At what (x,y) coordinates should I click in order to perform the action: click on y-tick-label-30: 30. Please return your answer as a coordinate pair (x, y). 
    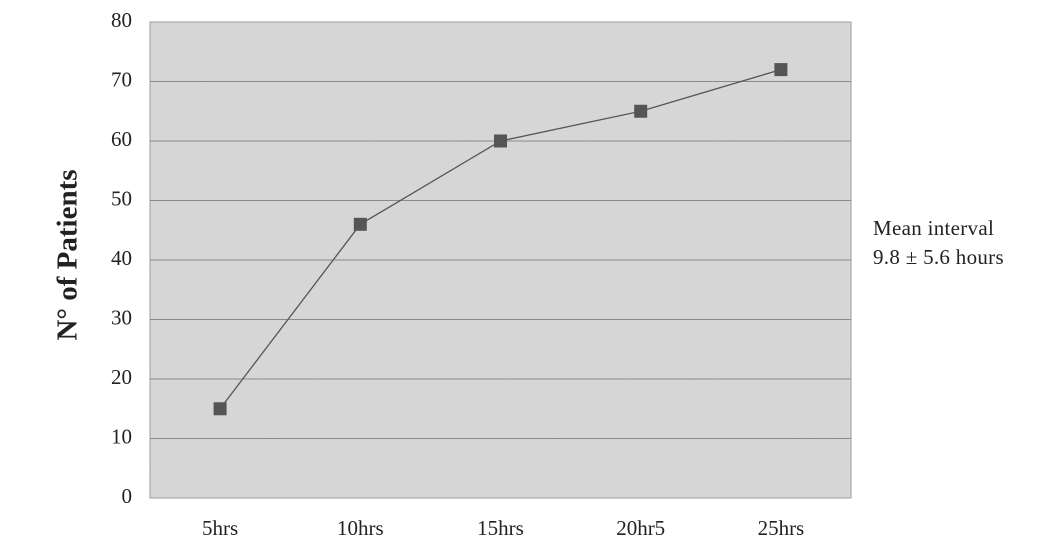
    Looking at the image, I should click on (121, 317).